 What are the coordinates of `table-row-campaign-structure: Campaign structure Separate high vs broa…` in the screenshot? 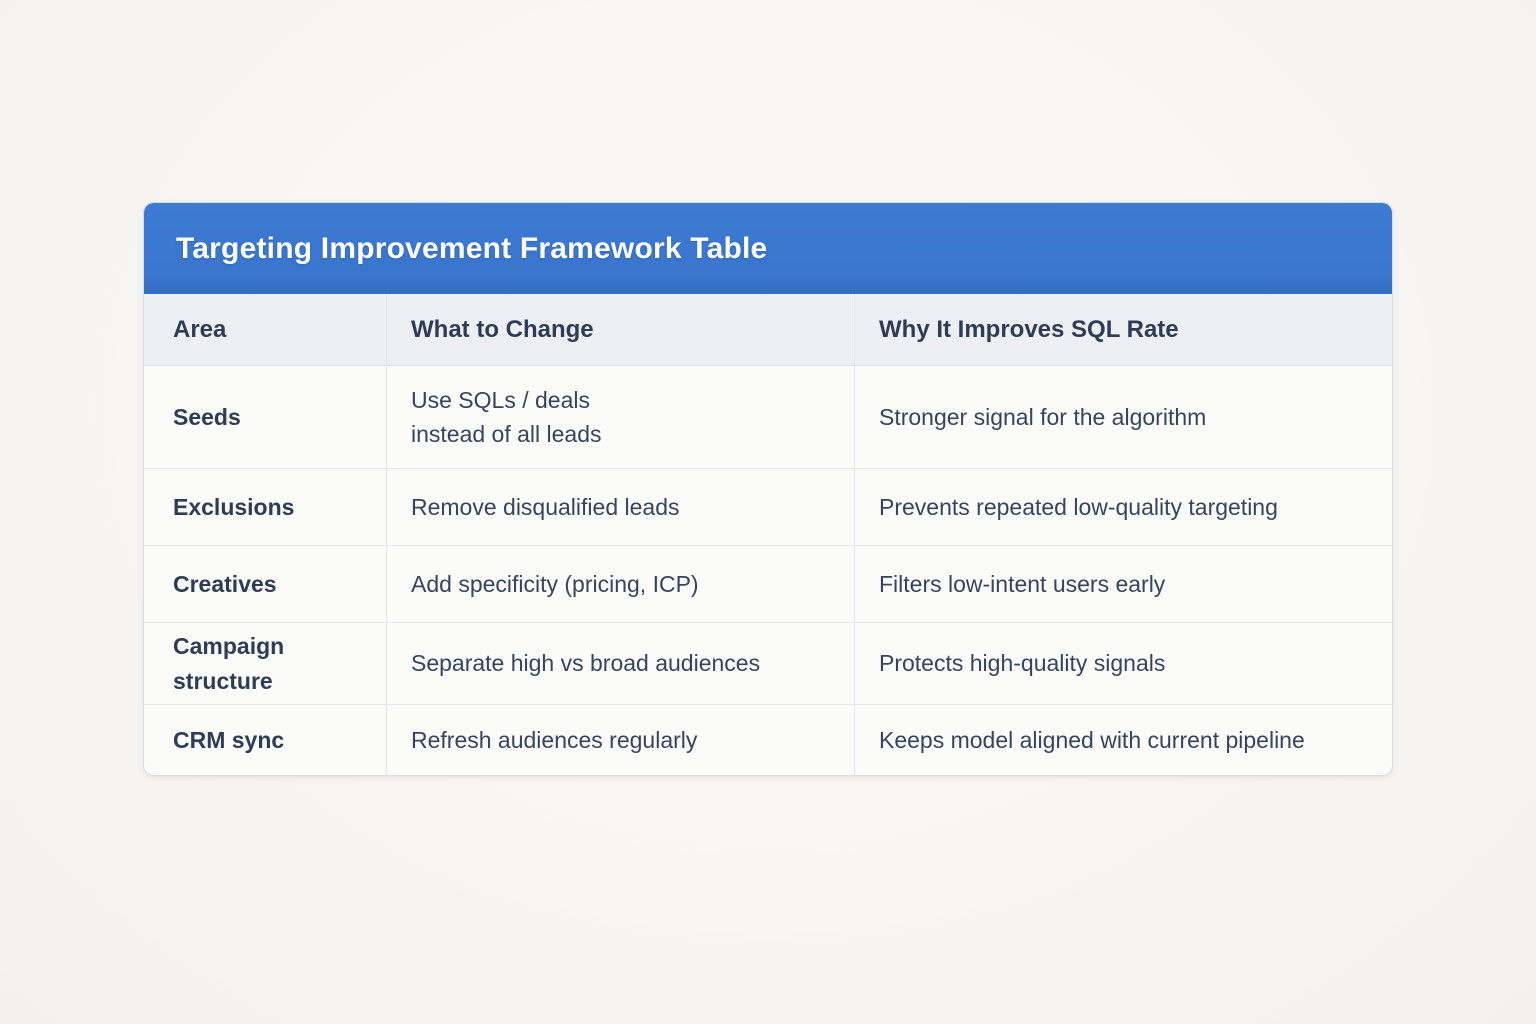 It's located at (768, 663).